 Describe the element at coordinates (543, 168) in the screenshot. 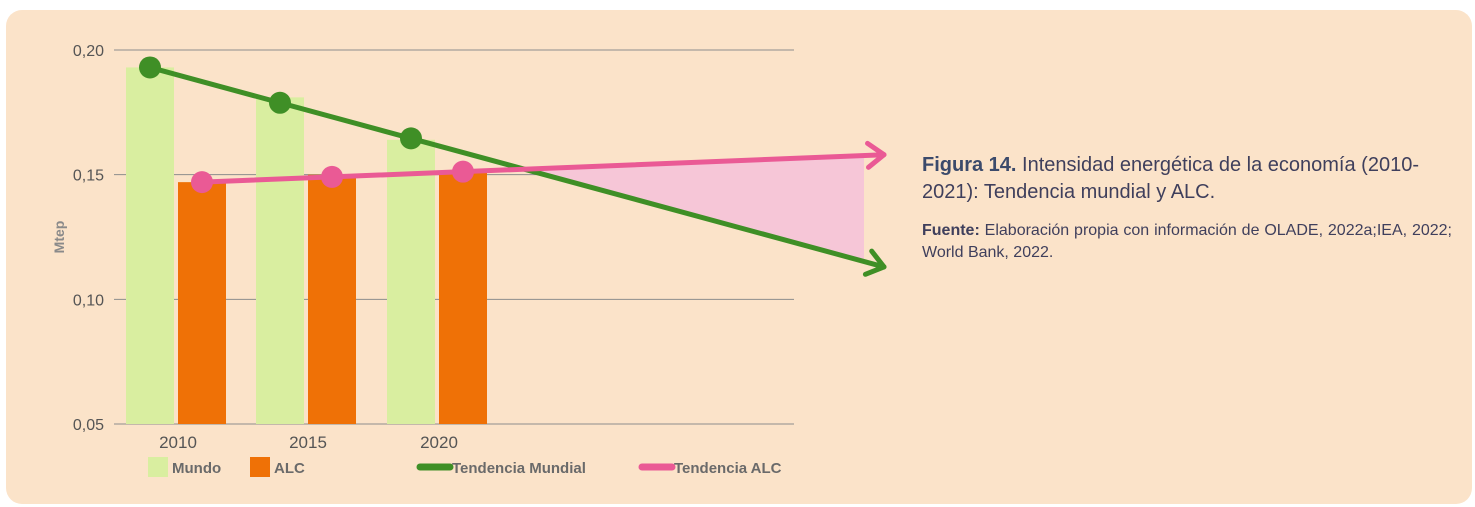

I see `trend-line-alc` at that location.